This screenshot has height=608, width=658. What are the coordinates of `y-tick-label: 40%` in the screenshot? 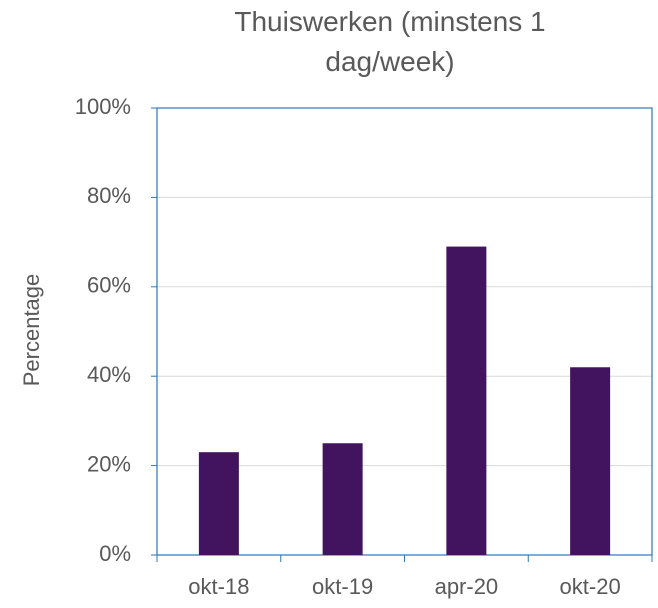 It's located at (109, 374).